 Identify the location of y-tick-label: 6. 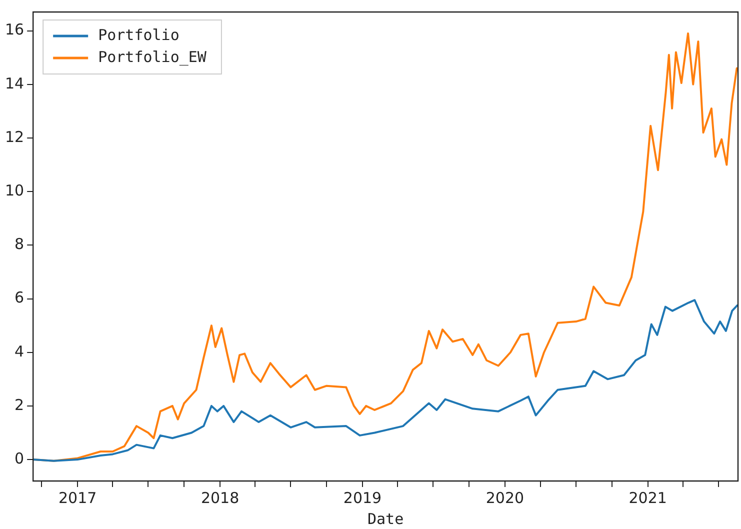
(19, 297).